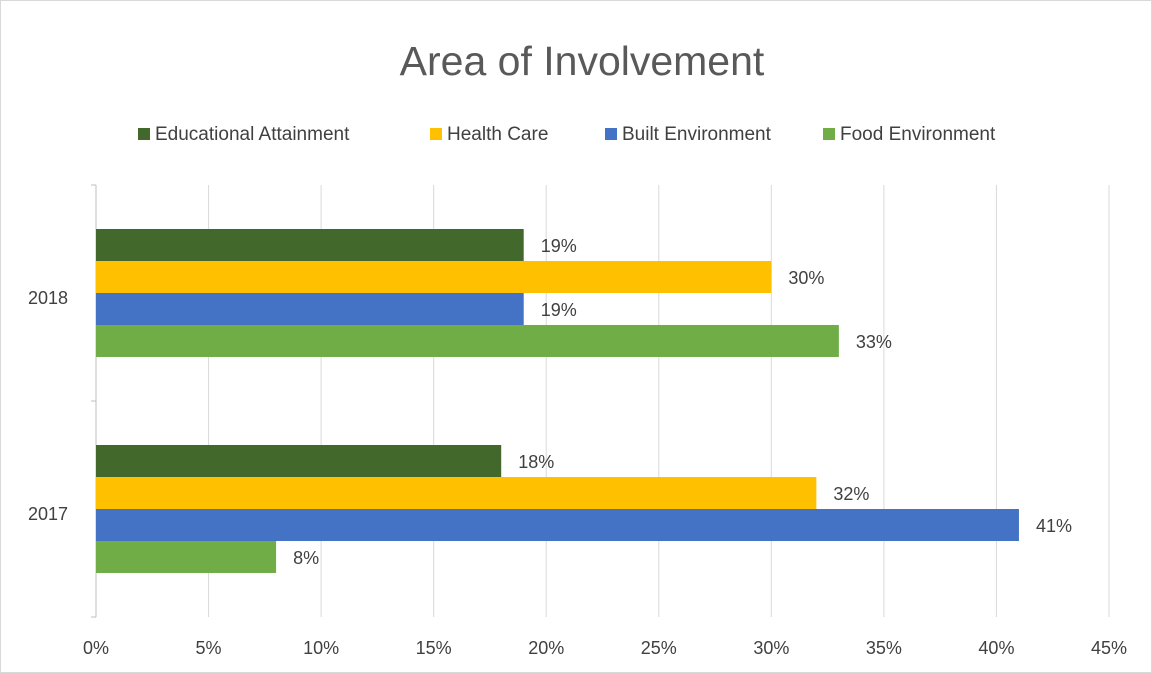 This screenshot has width=1152, height=673. Describe the element at coordinates (48, 514) in the screenshot. I see `y-tick-label: 2017` at that location.